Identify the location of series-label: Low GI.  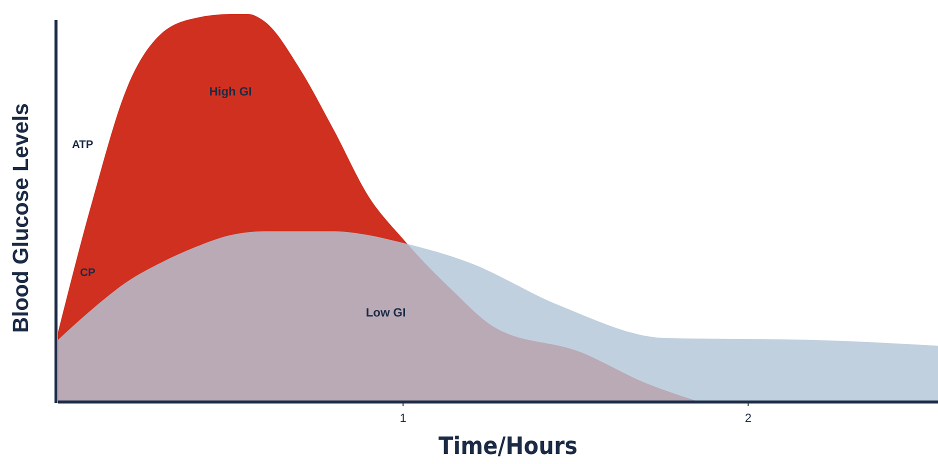
(386, 313).